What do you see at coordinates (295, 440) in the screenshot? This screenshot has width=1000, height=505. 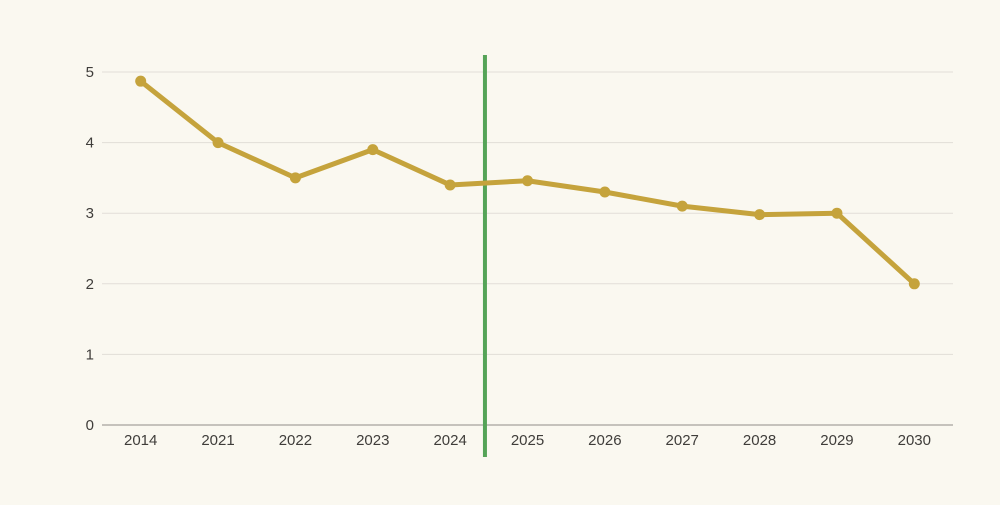 I see `x-tick-label: 2022` at bounding box center [295, 440].